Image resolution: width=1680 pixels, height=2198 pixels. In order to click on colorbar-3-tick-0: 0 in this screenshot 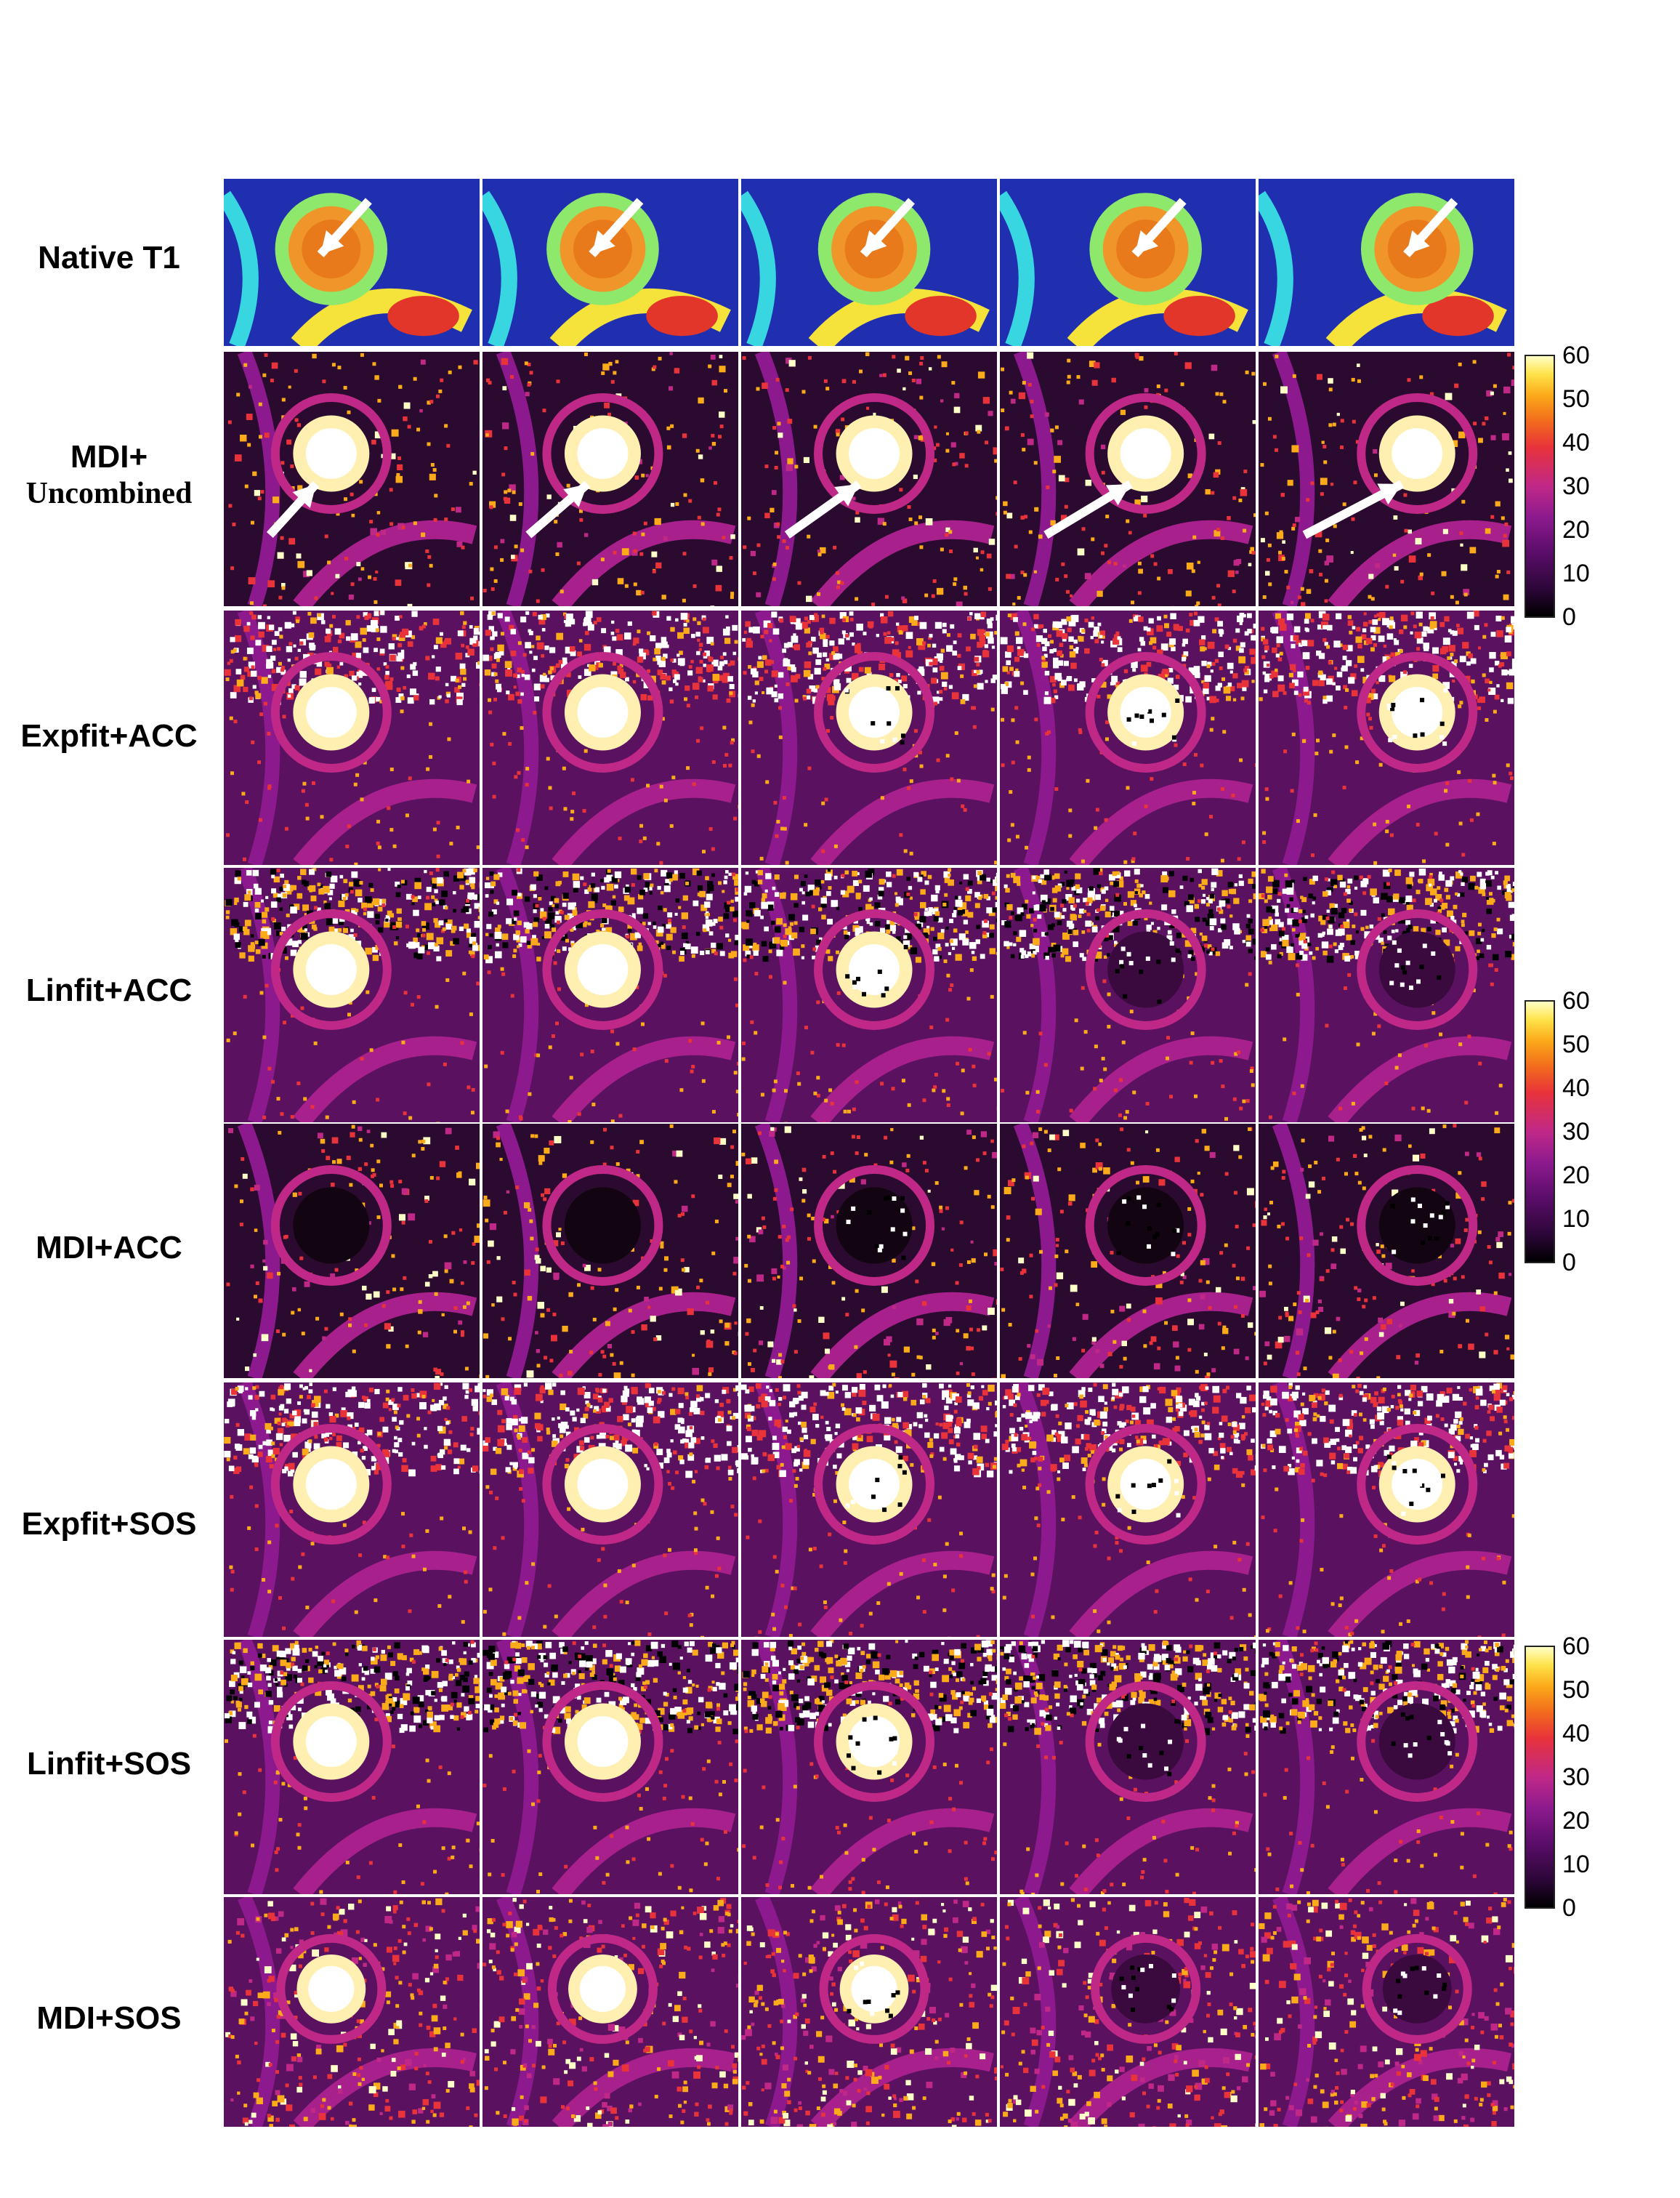, I will do `click(1569, 1908)`.